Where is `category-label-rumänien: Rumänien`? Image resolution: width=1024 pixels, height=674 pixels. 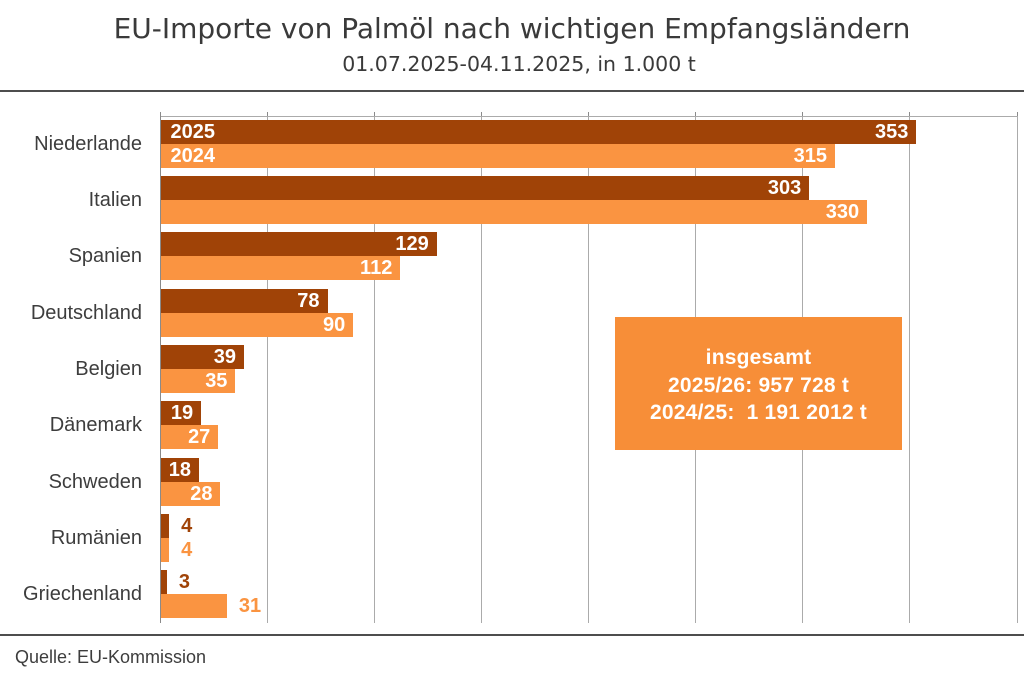 category-label-rumänien: Rumänien is located at coordinates (96, 537).